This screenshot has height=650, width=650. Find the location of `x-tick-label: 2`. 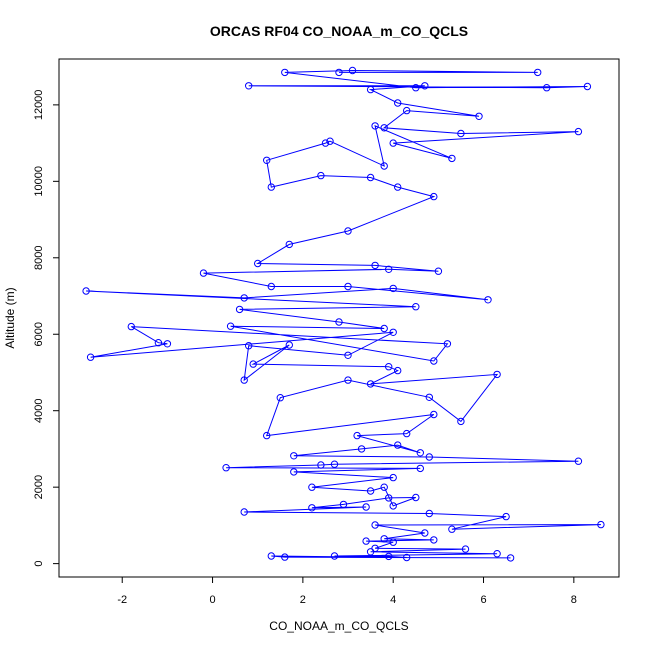

x-tick-label: 2 is located at coordinates (303, 600).